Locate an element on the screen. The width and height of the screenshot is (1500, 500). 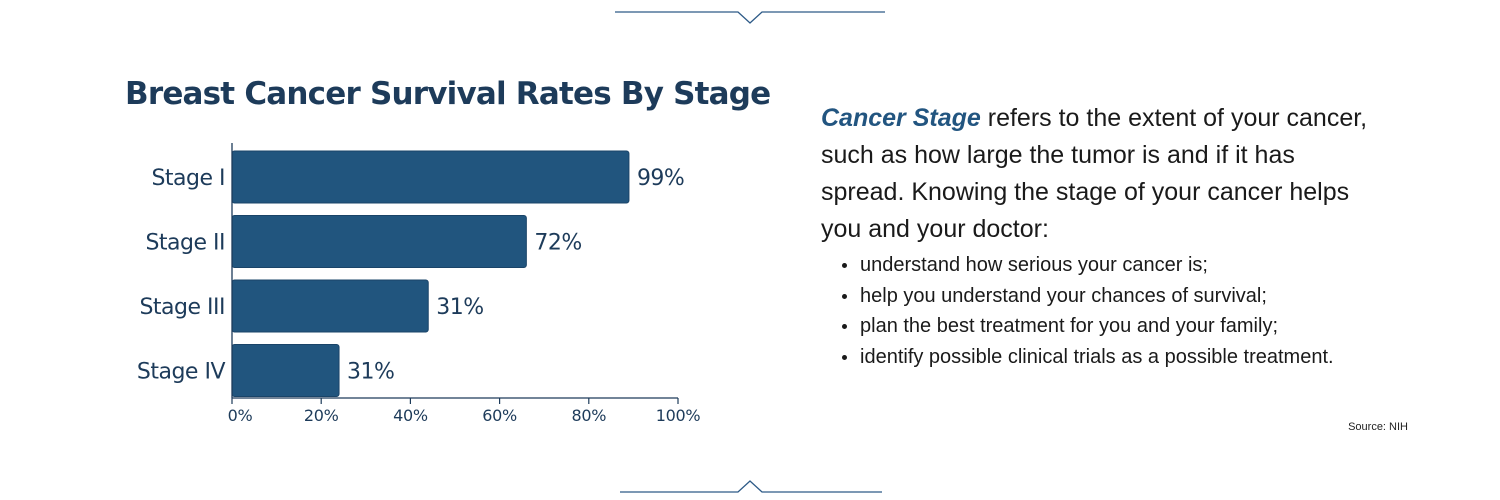
category-label: Stage I is located at coordinates (188, 178).